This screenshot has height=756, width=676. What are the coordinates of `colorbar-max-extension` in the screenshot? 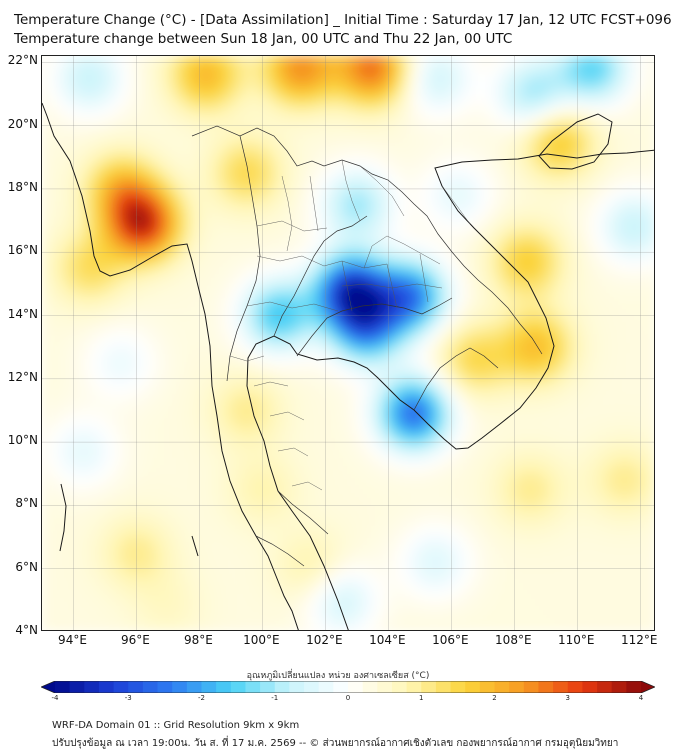 It's located at (648, 687).